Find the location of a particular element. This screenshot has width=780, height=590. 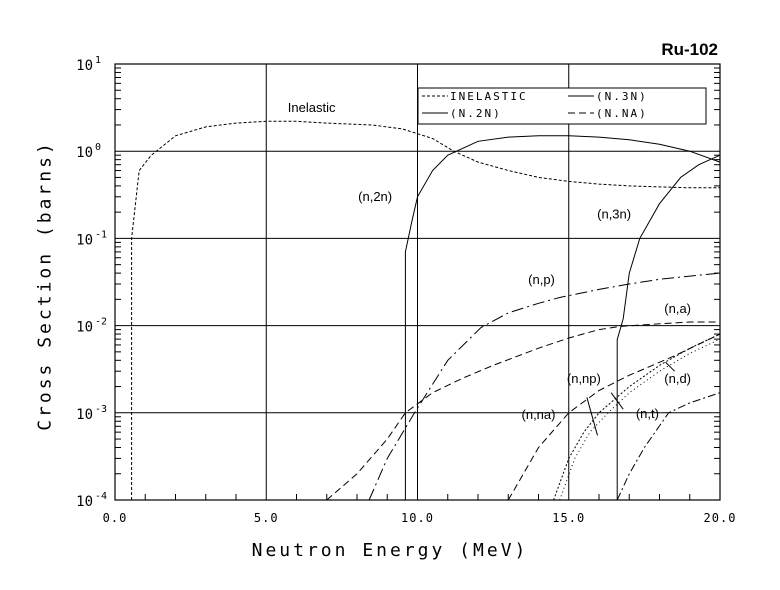

annotation-label: (n,t) is located at coordinates (647, 413).